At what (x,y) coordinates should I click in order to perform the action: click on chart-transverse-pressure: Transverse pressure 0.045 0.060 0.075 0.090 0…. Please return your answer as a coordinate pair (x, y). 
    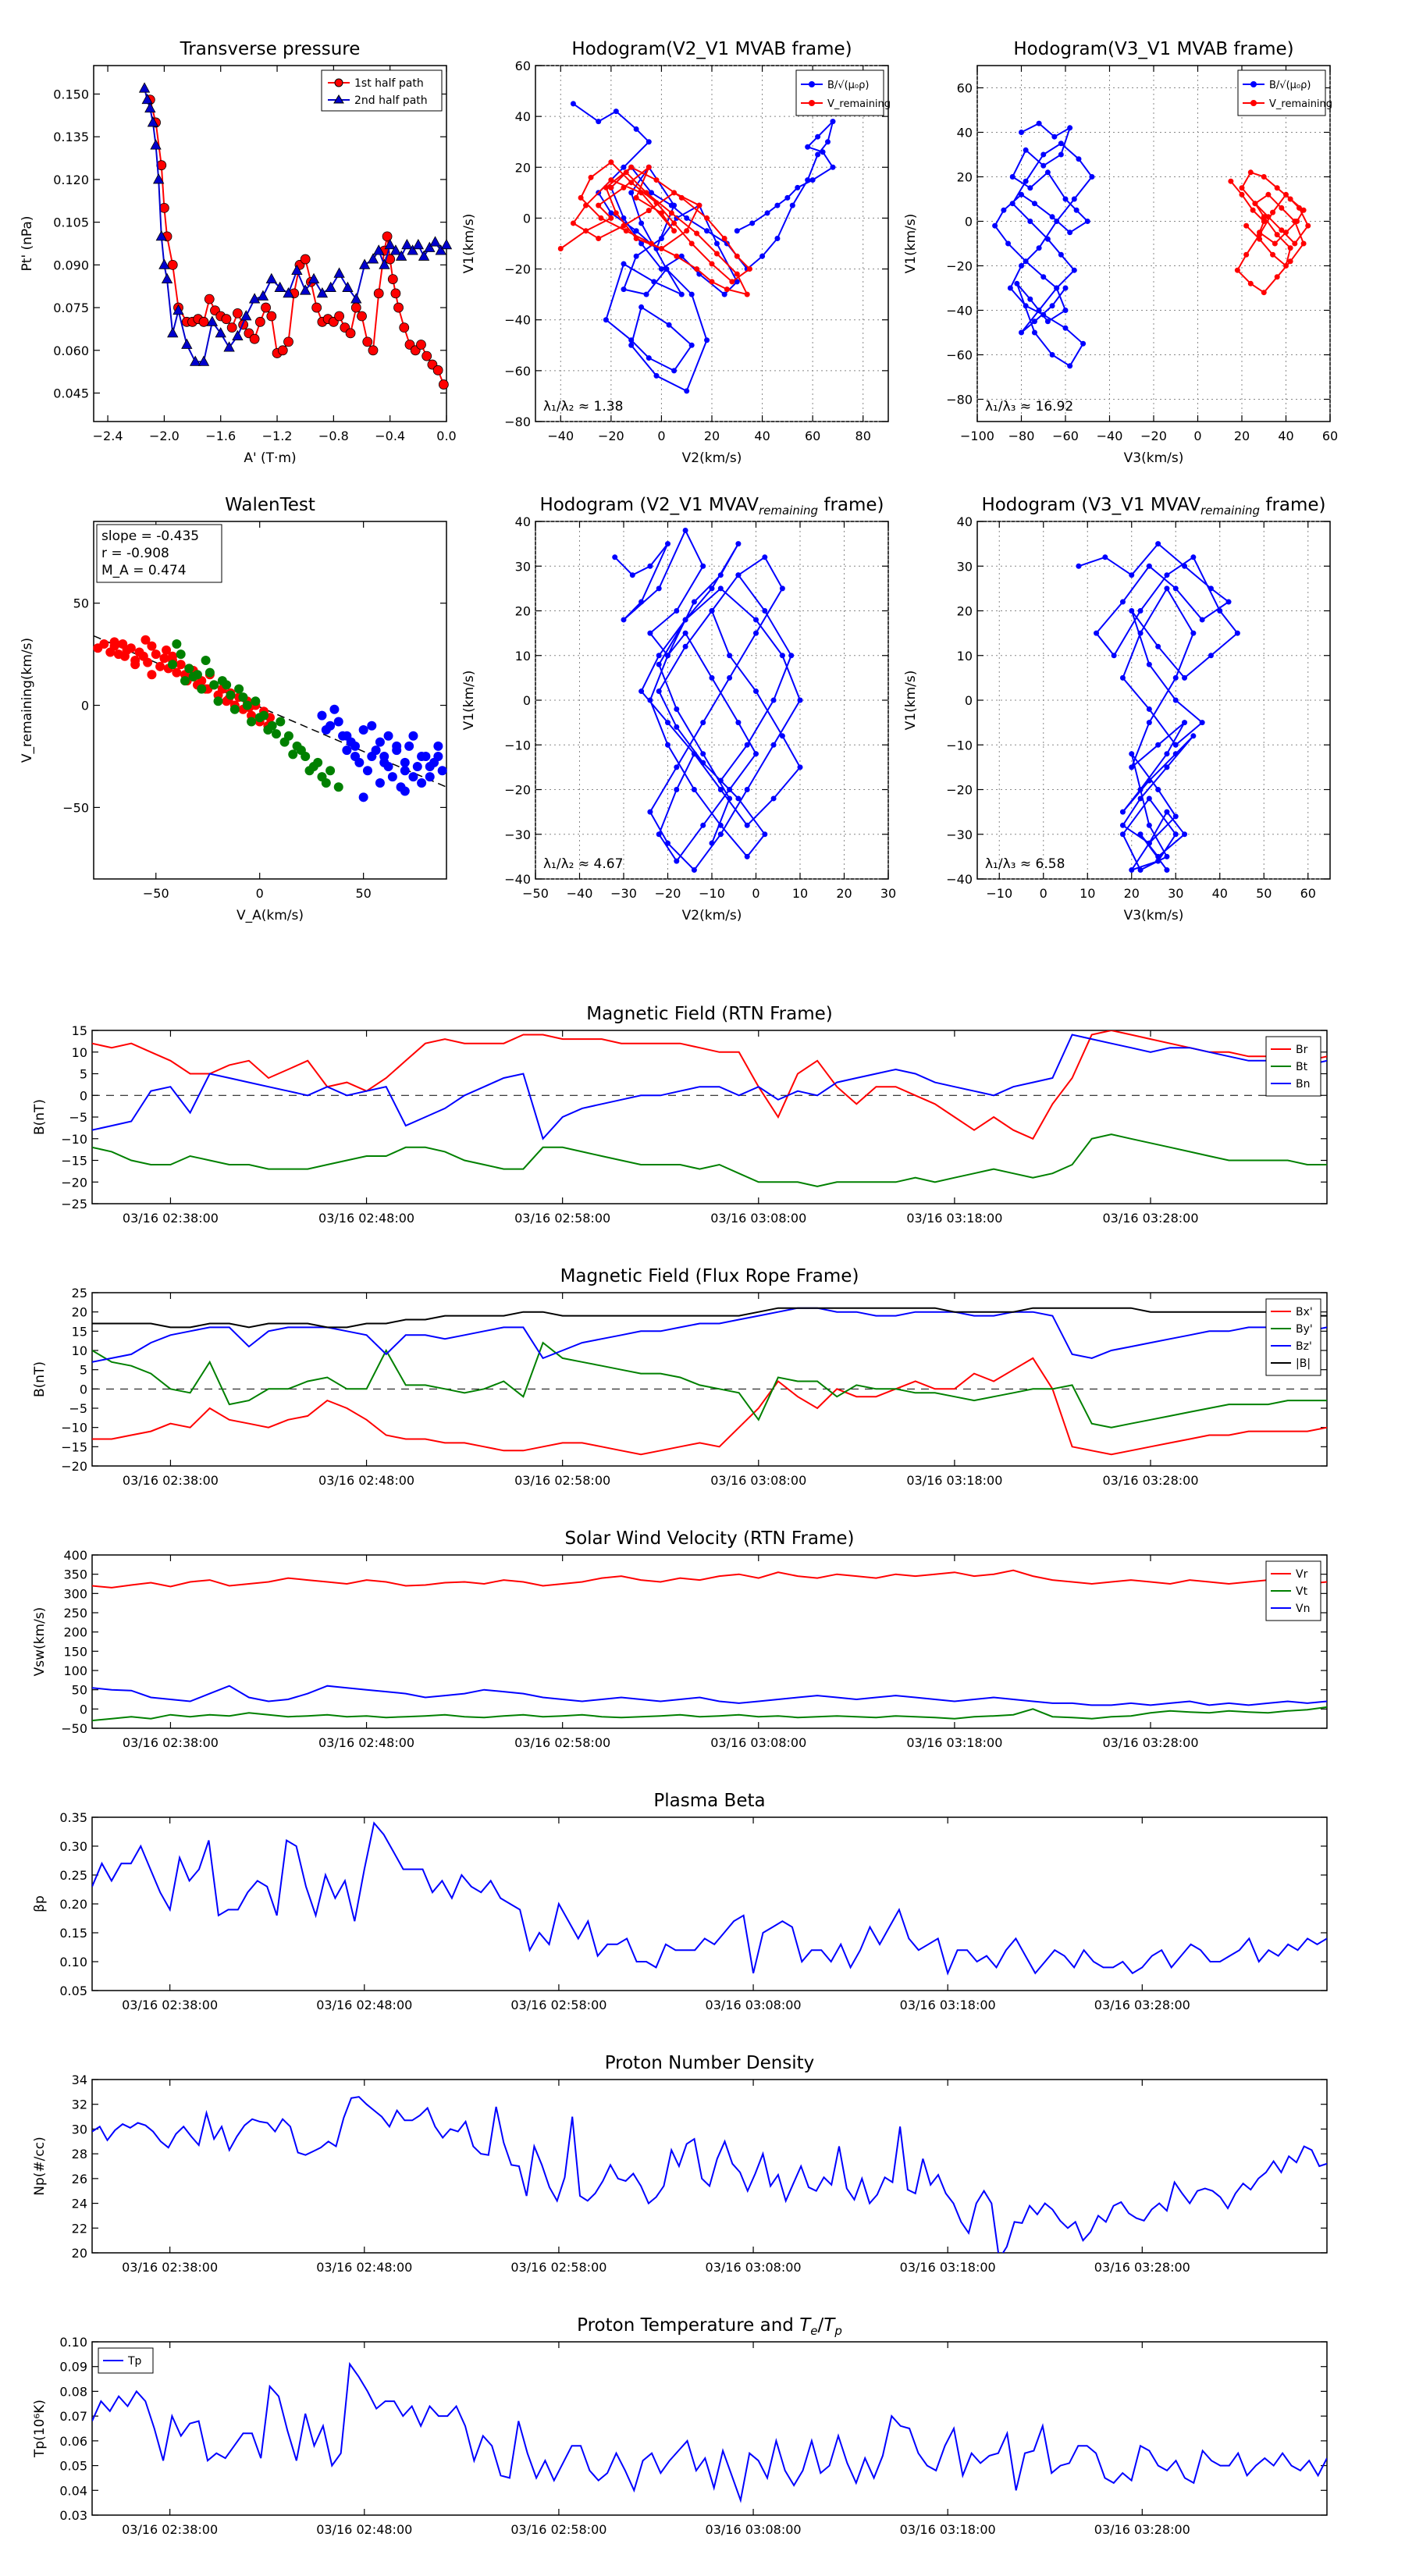
    Looking at the image, I should click on (239, 252).